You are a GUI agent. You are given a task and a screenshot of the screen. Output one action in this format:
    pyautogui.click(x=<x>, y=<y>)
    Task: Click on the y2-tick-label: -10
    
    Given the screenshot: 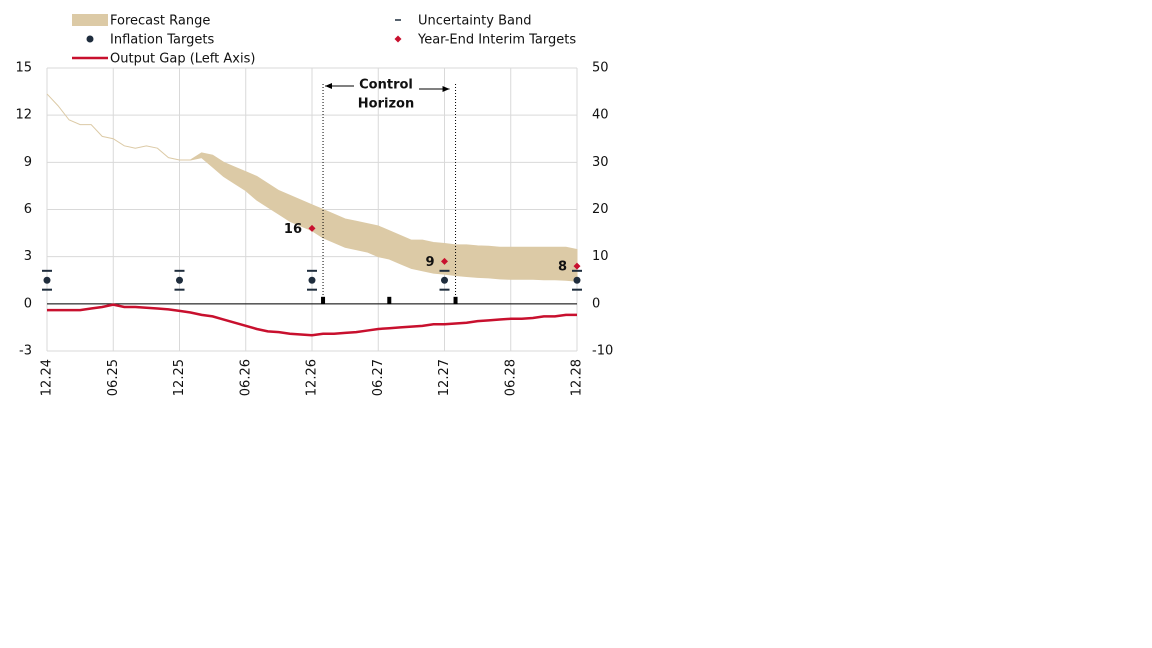 What is the action you would take?
    pyautogui.click(x=602, y=351)
    